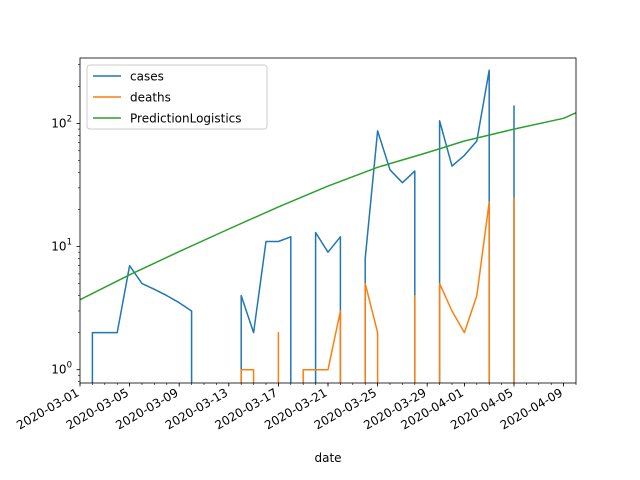 This screenshot has width=640, height=480. What do you see at coordinates (61, 246) in the screenshot?
I see `y-tick-label: 10¹` at bounding box center [61, 246].